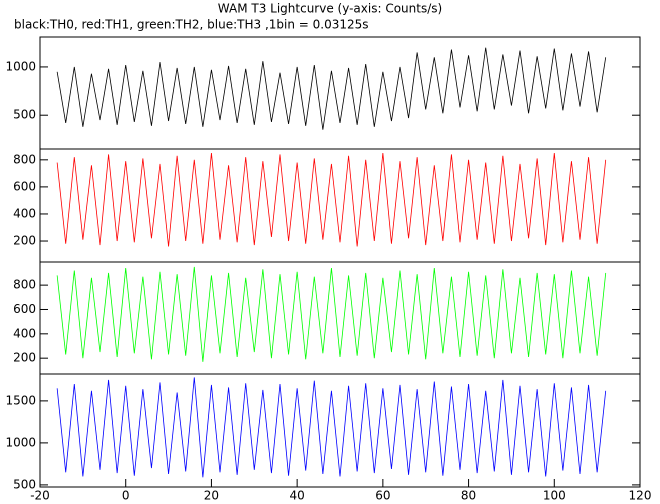 The height and width of the screenshot is (504, 660). Describe the element at coordinates (331, 88) in the screenshot. I see `lightcurve` at that location.